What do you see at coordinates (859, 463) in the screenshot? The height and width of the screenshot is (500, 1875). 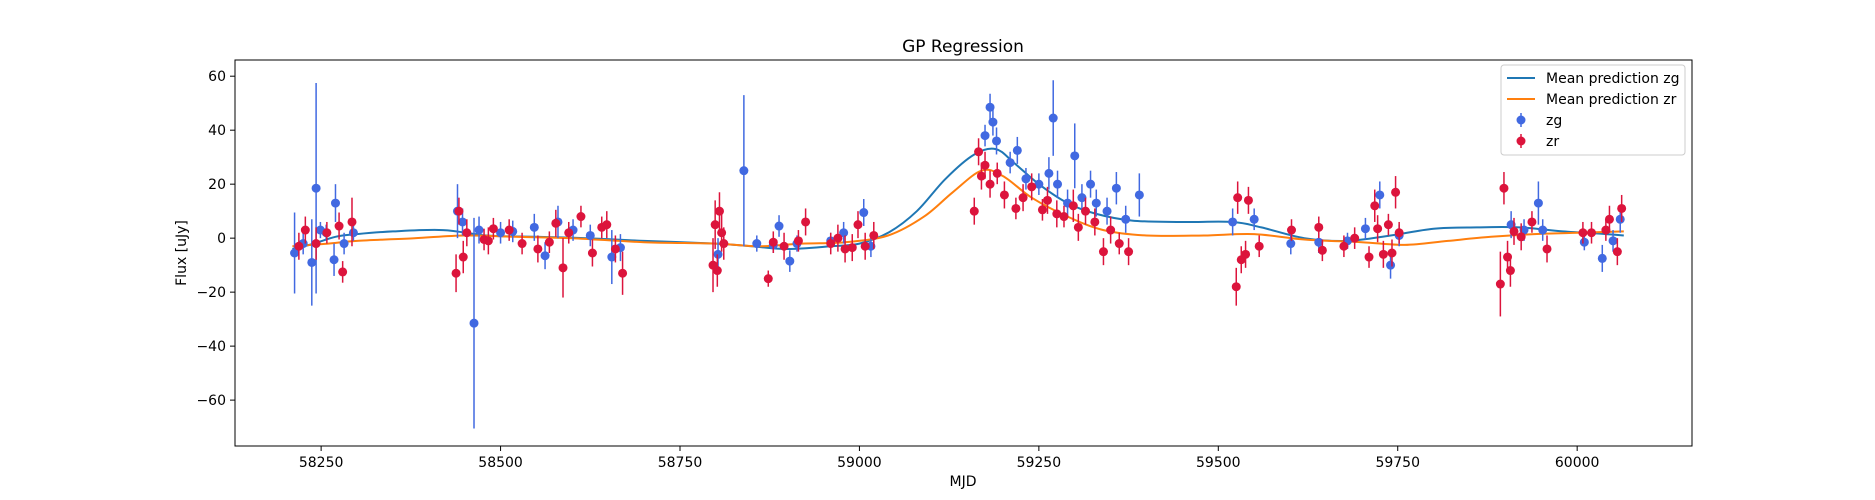 I see `x-tick-label: 59000` at bounding box center [859, 463].